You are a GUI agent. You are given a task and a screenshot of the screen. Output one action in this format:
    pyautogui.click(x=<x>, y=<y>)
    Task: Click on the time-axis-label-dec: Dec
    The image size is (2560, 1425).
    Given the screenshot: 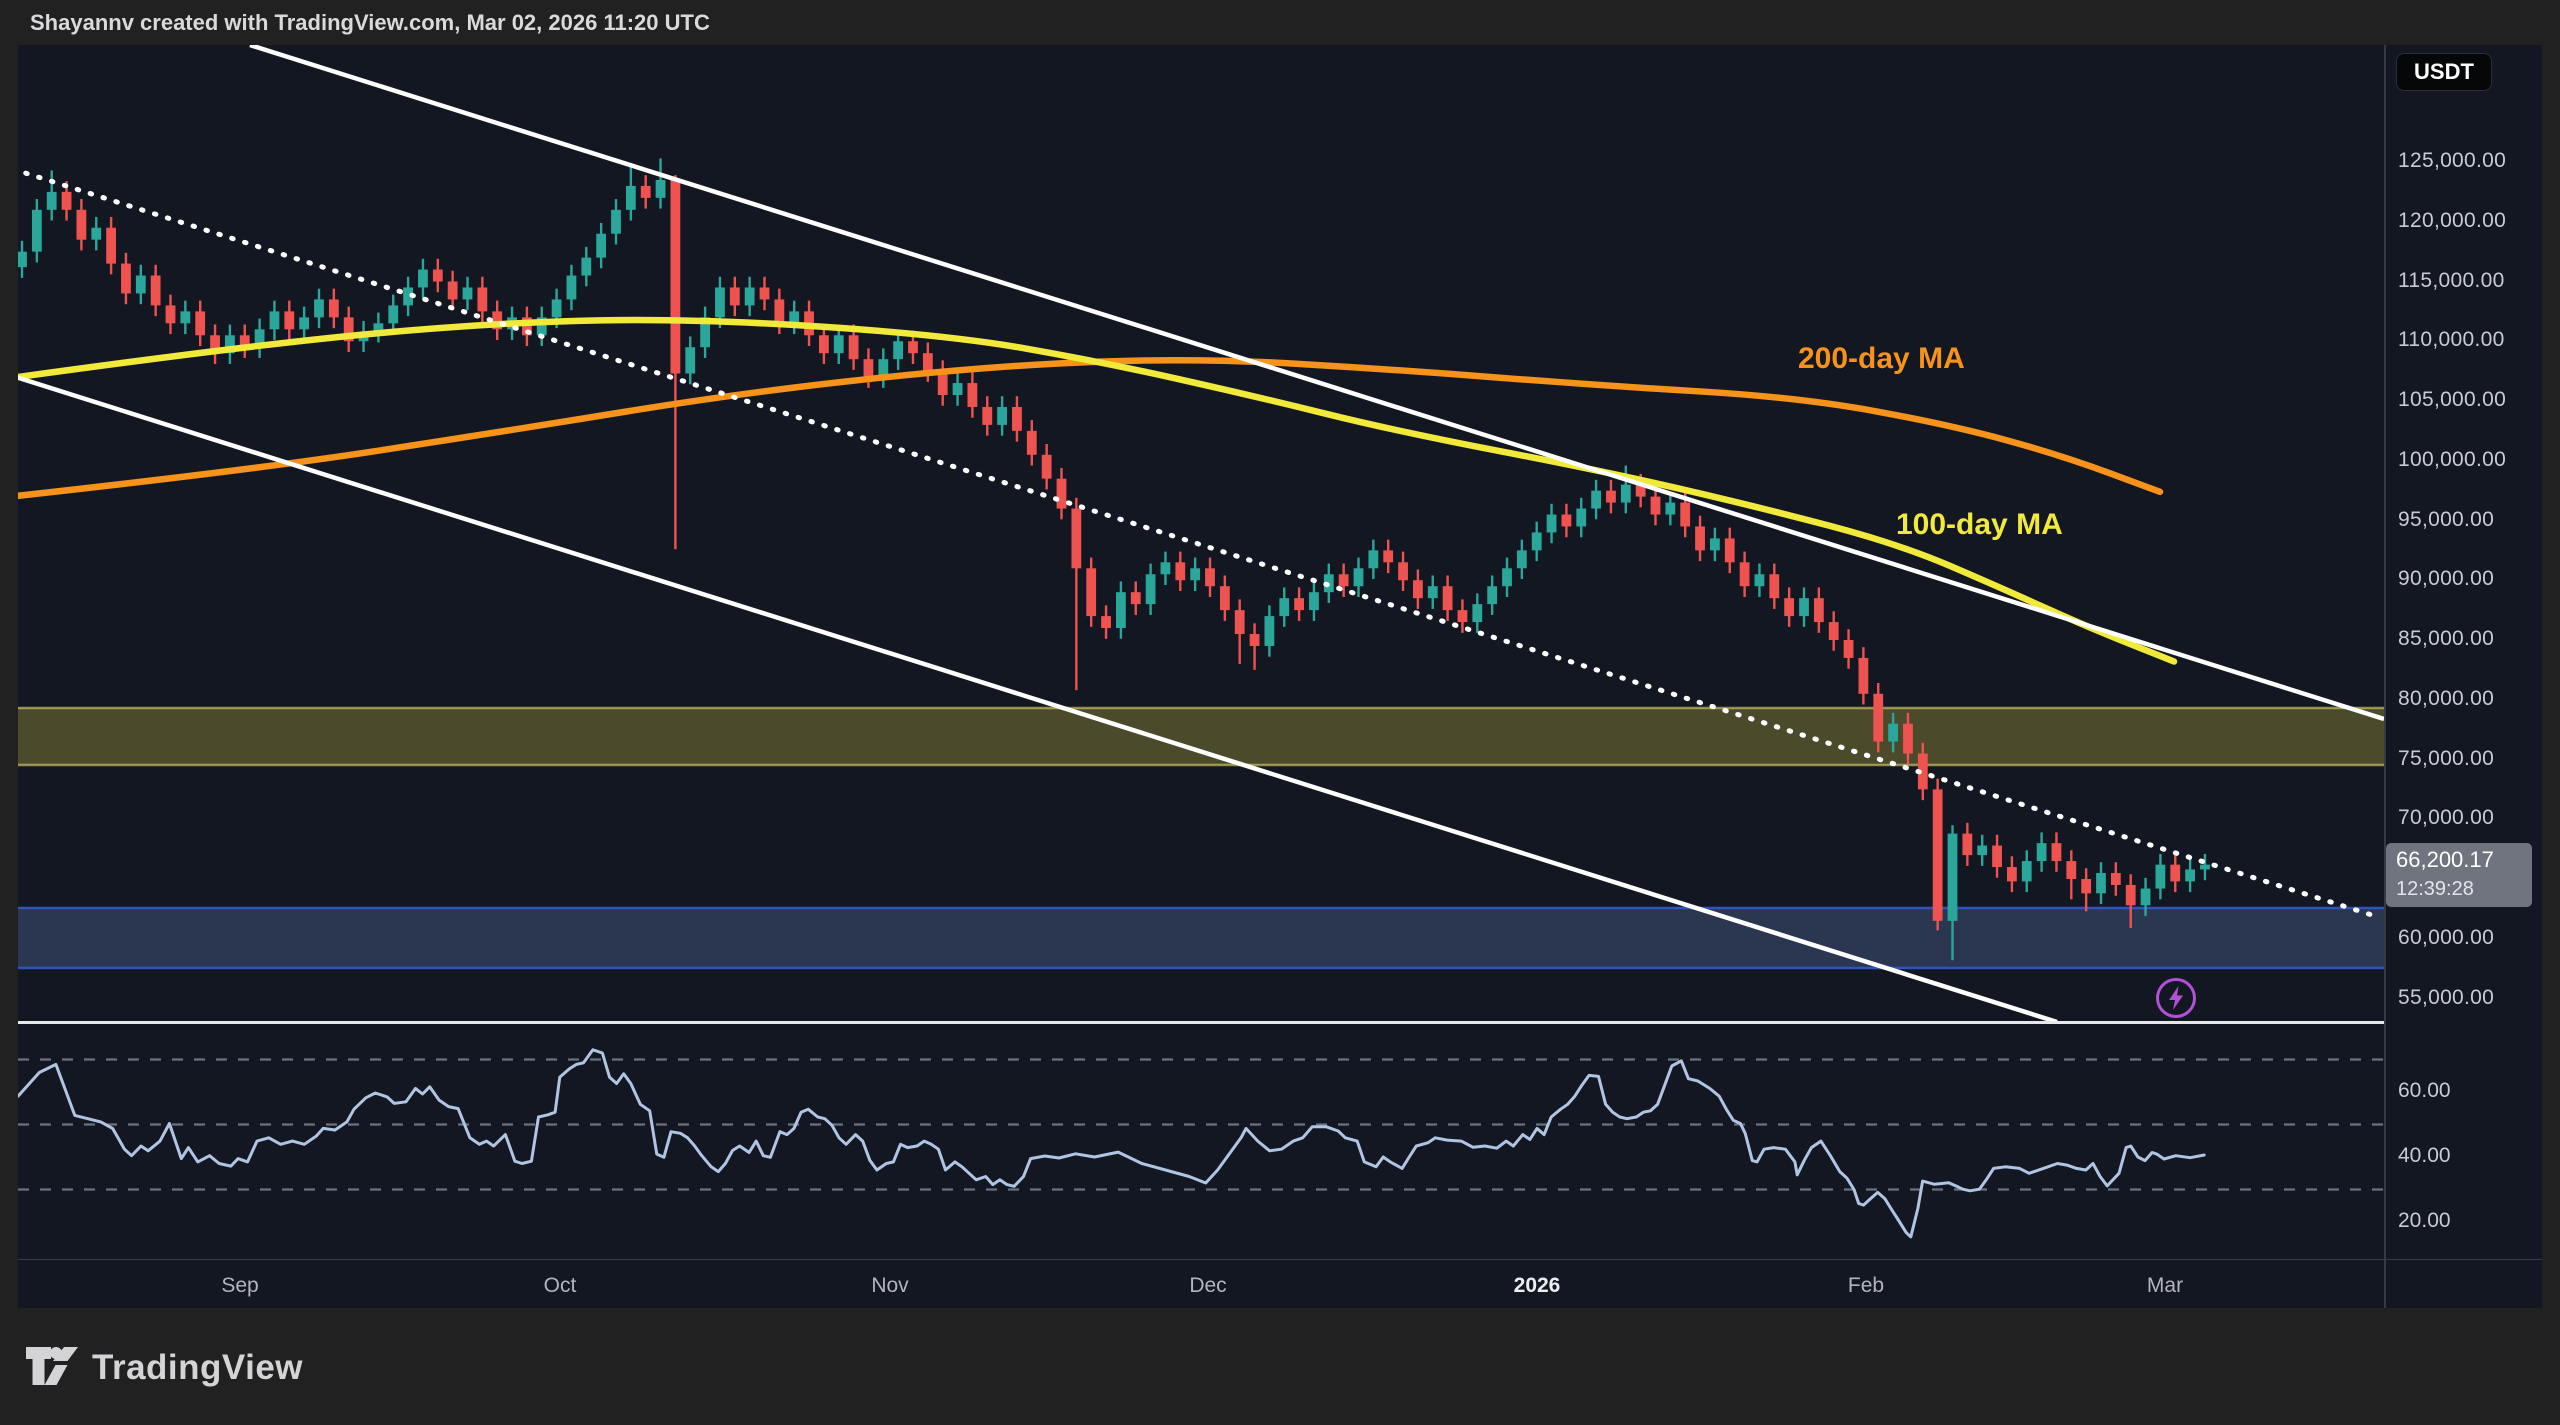 What is the action you would take?
    pyautogui.click(x=1208, y=1285)
    